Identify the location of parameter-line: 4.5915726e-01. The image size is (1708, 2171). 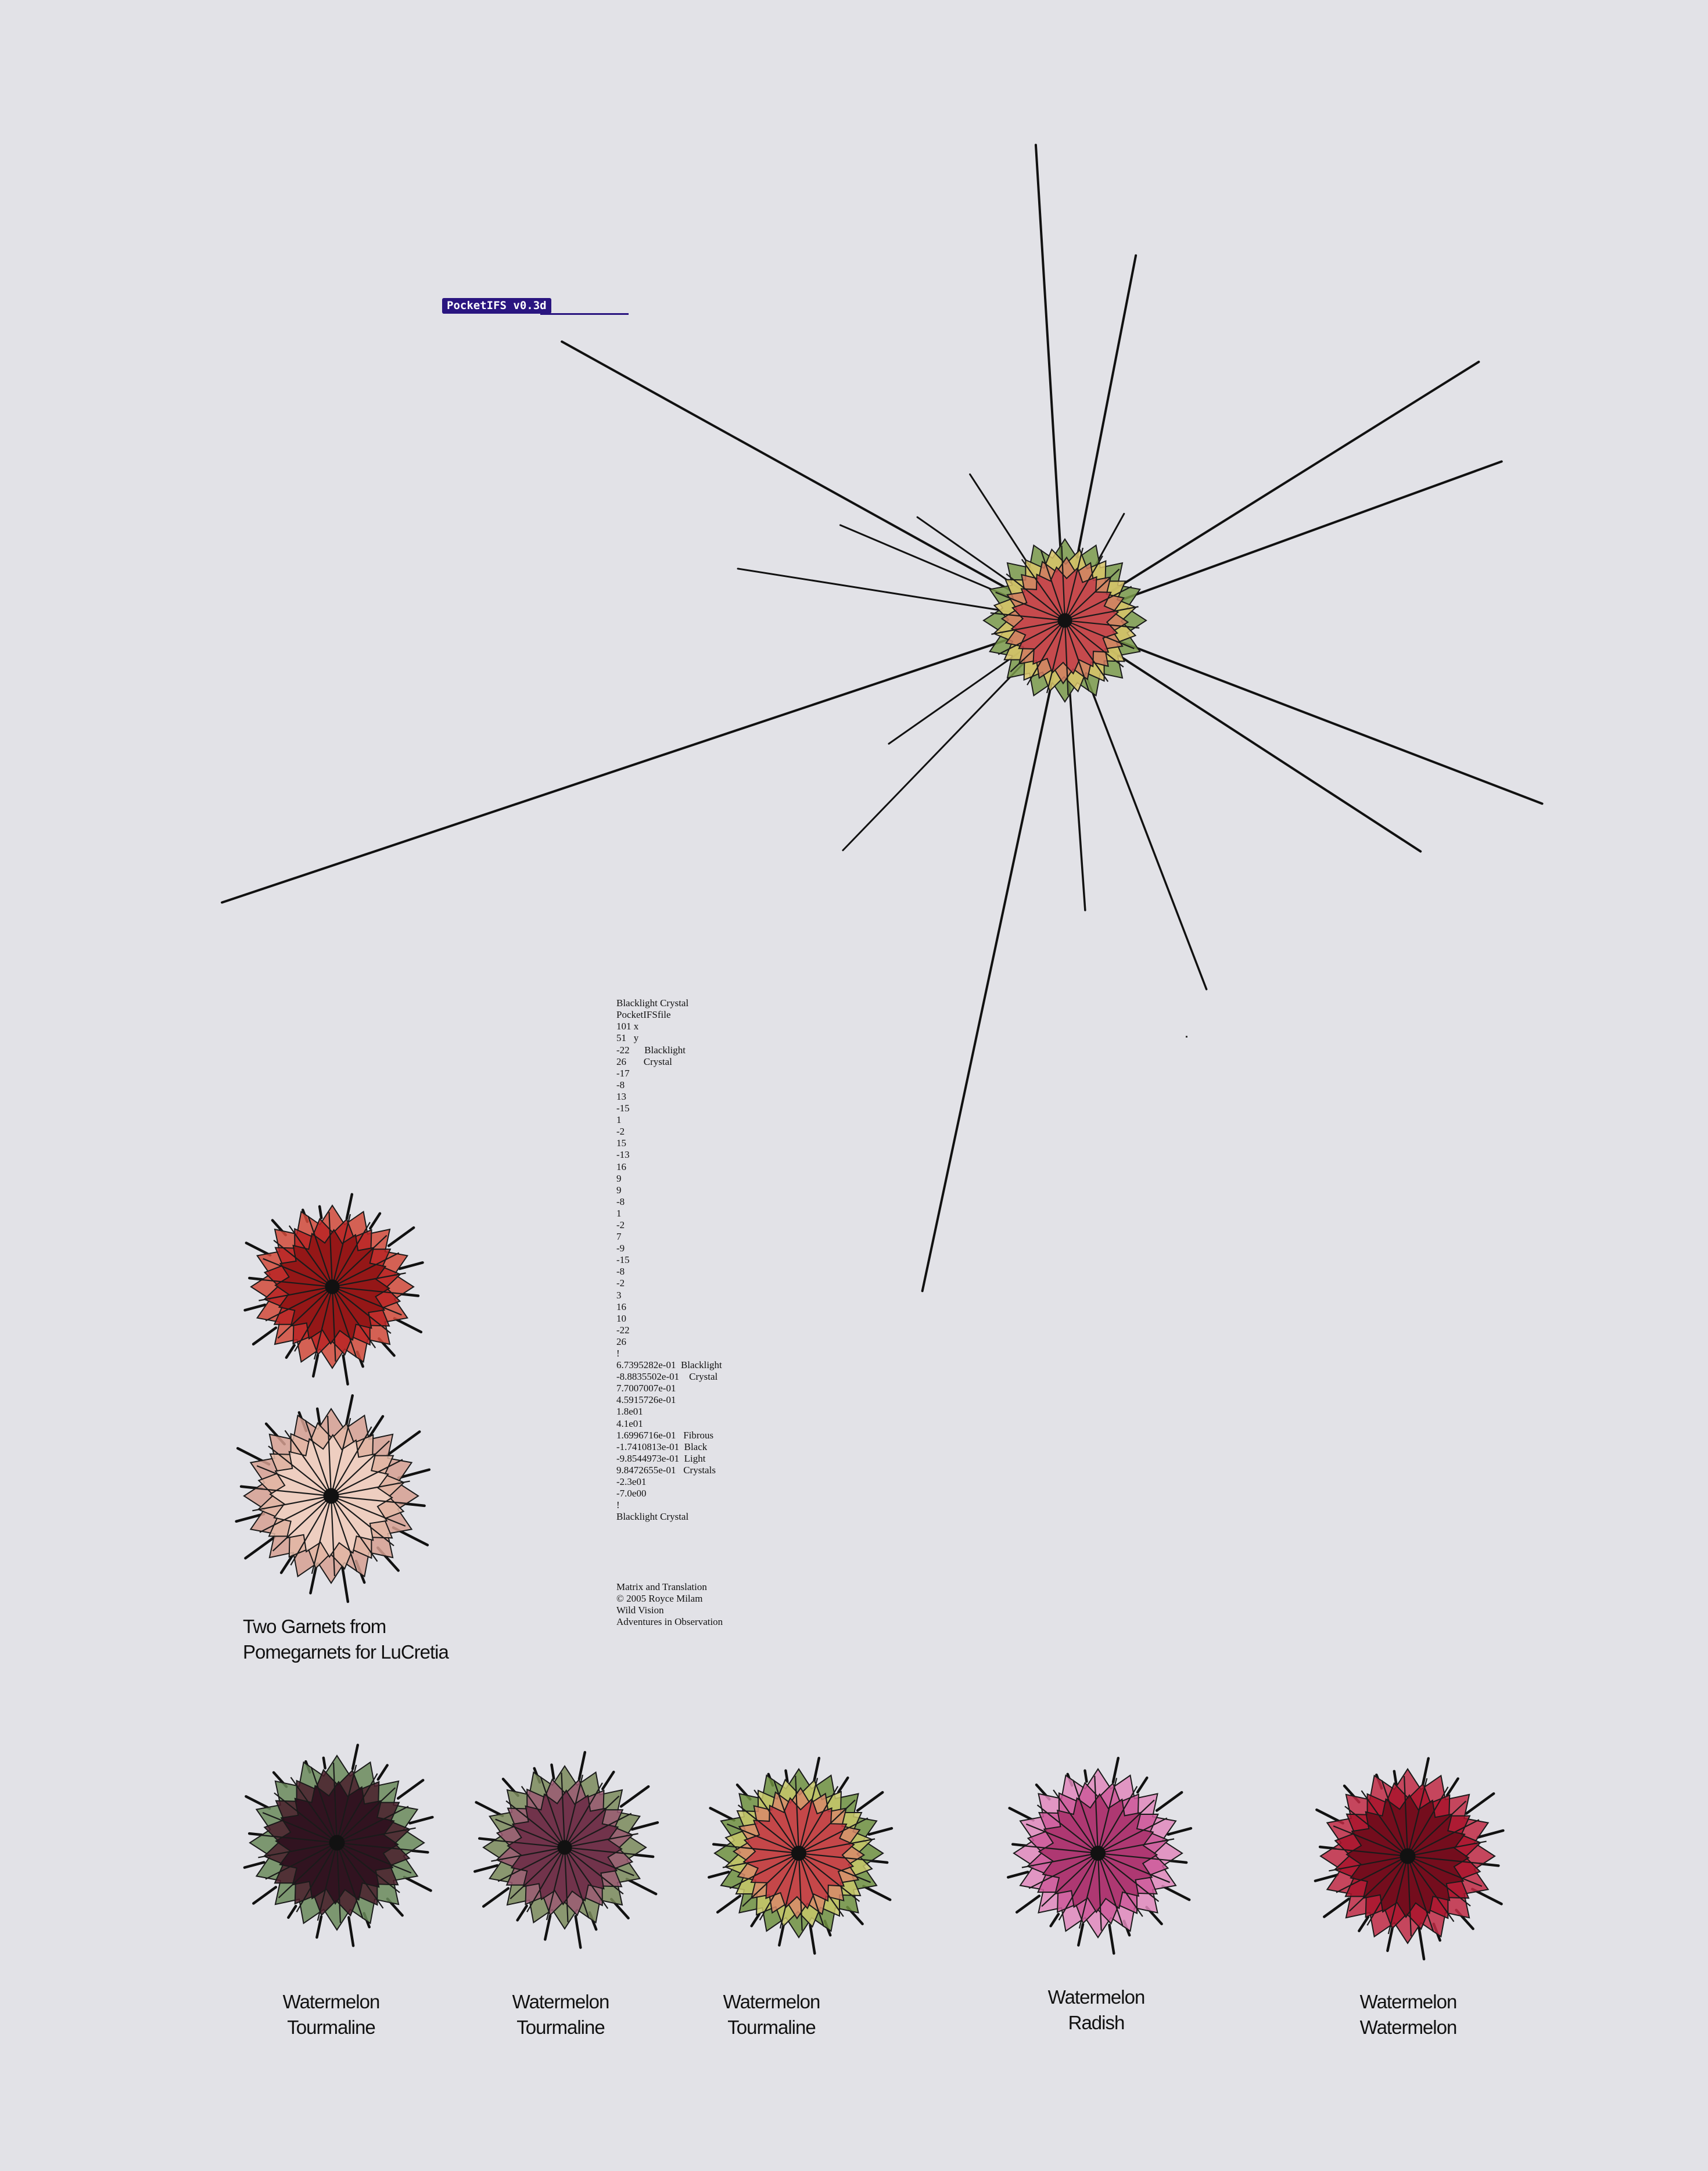
(646, 1400).